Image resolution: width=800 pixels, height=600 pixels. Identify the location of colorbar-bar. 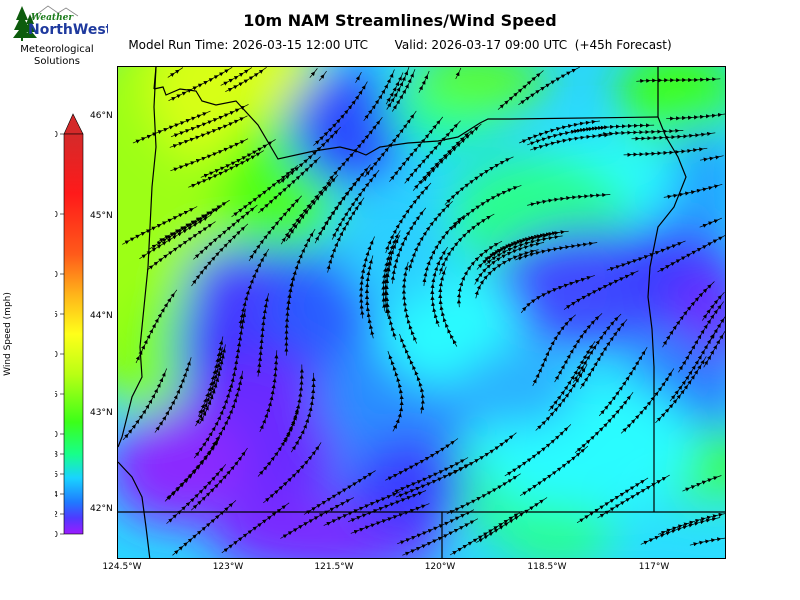
(73, 334).